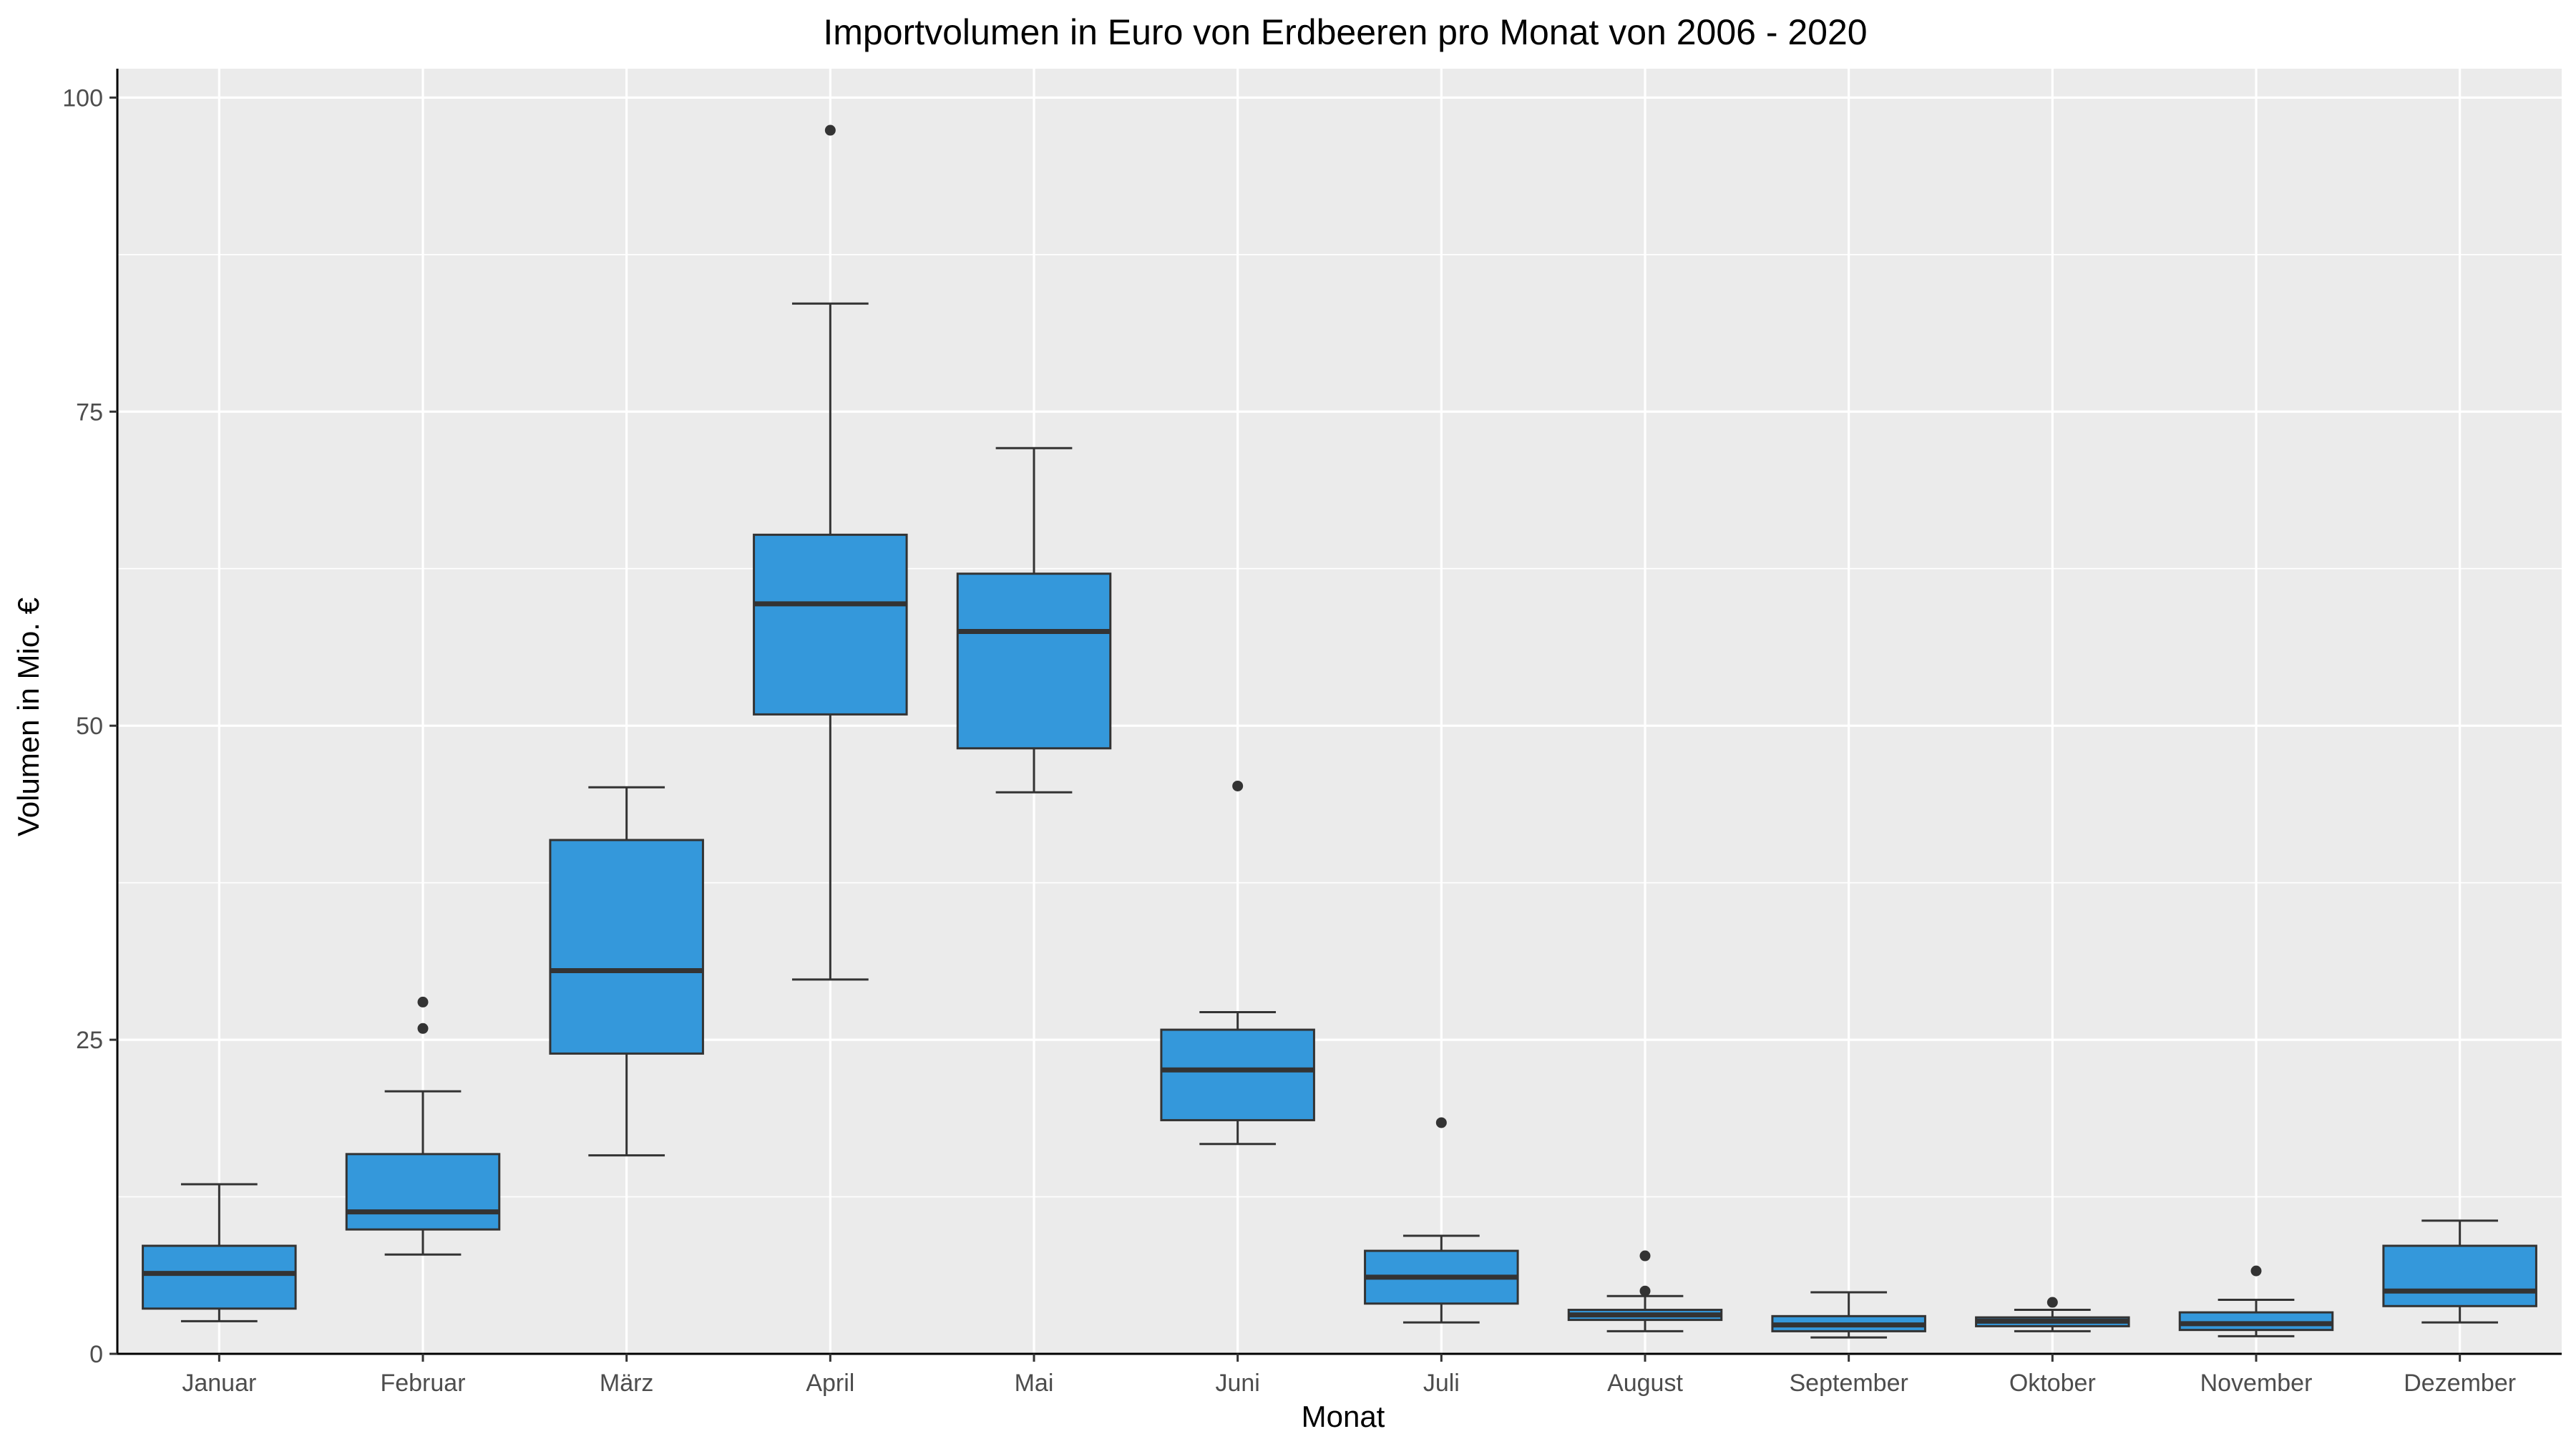 This screenshot has width=2576, height=1449. Describe the element at coordinates (2256, 1301) in the screenshot. I see `box-november` at that location.